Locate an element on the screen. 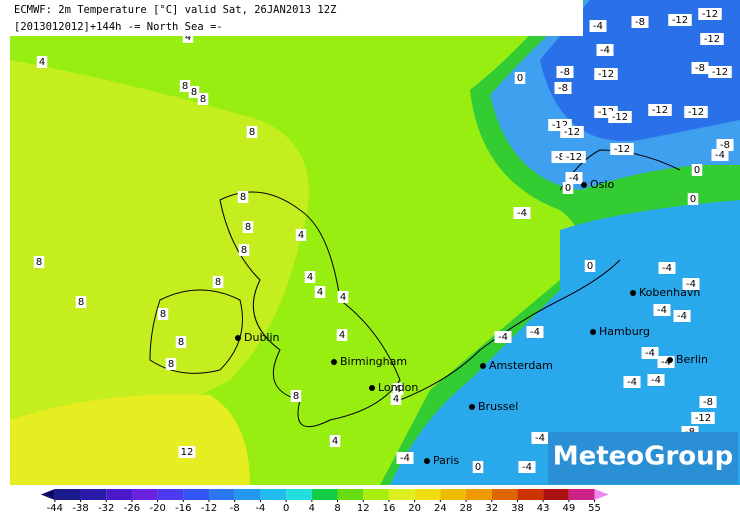 This screenshot has width=740, height=515. legend-tick-label: 43 is located at coordinates (543, 508).